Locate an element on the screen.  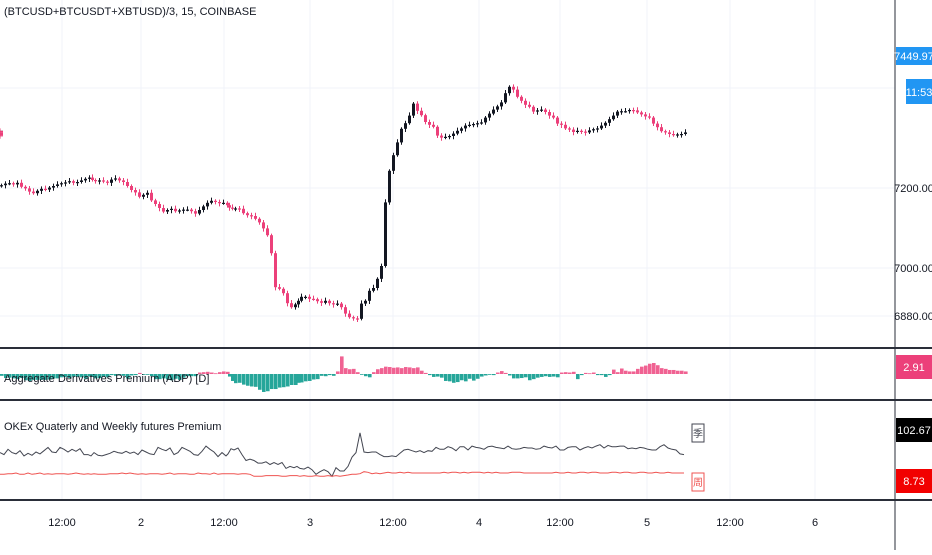
time-axis: 12:00 2 12:00 3 12:00 4 12:00 5 12:00 6 is located at coordinates (433, 523).